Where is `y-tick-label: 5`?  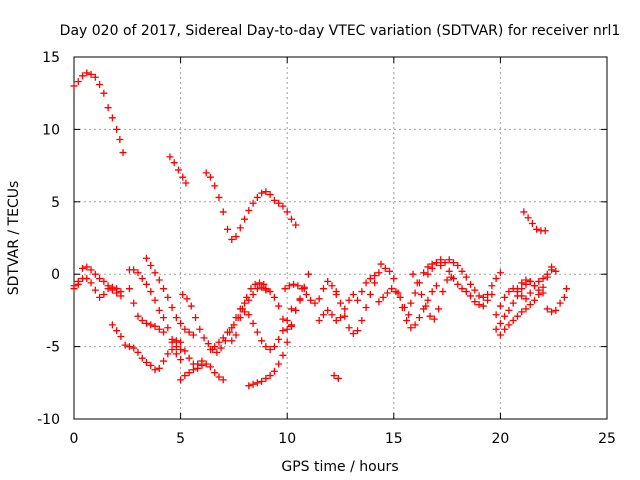 y-tick-label: 5 is located at coordinates (55, 203).